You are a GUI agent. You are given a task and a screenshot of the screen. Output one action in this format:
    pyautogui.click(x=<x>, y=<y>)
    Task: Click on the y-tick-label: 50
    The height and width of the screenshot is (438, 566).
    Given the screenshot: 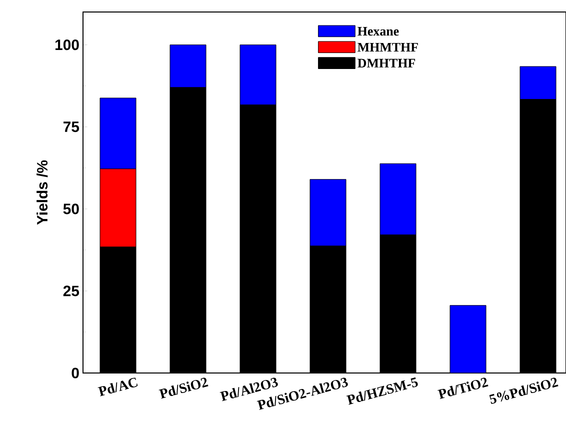 What is the action you would take?
    pyautogui.click(x=71, y=209)
    